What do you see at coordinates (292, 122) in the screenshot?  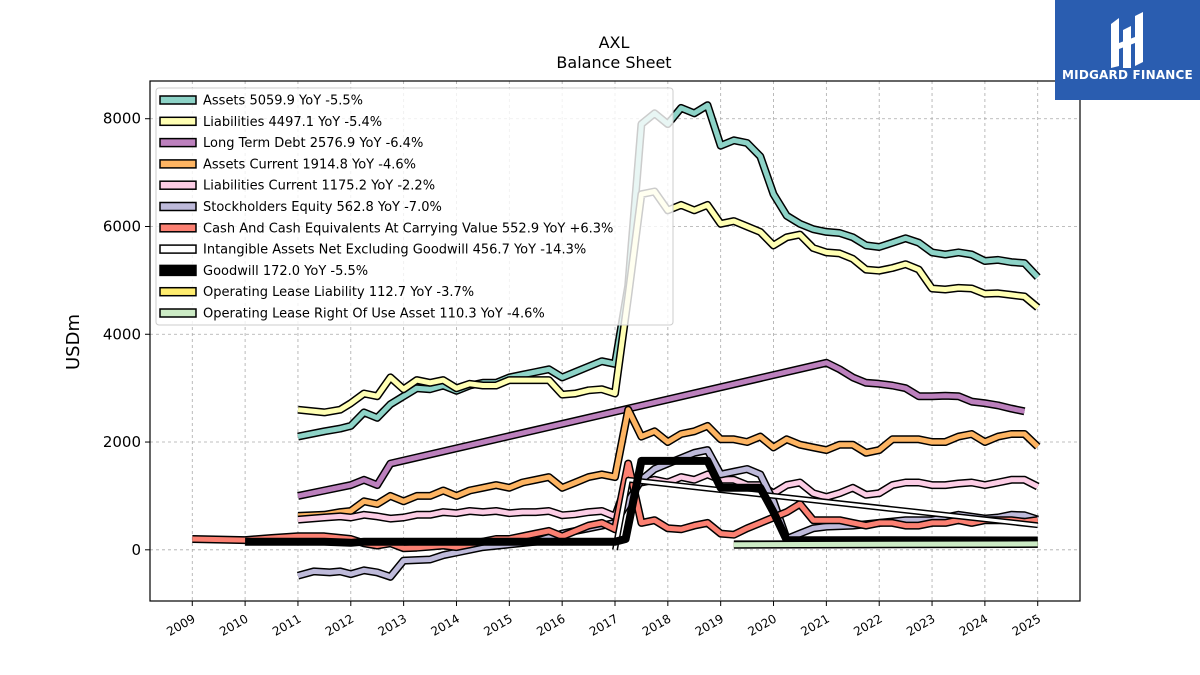 I see `legend-entry: Liabilities 4497.1 YoY -5.4%` at bounding box center [292, 122].